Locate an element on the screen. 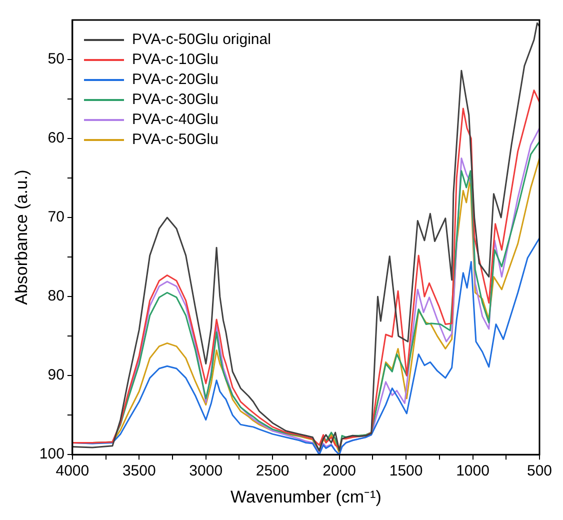 The height and width of the screenshot is (520, 563). y-tick-label: 50 is located at coordinates (56, 59).